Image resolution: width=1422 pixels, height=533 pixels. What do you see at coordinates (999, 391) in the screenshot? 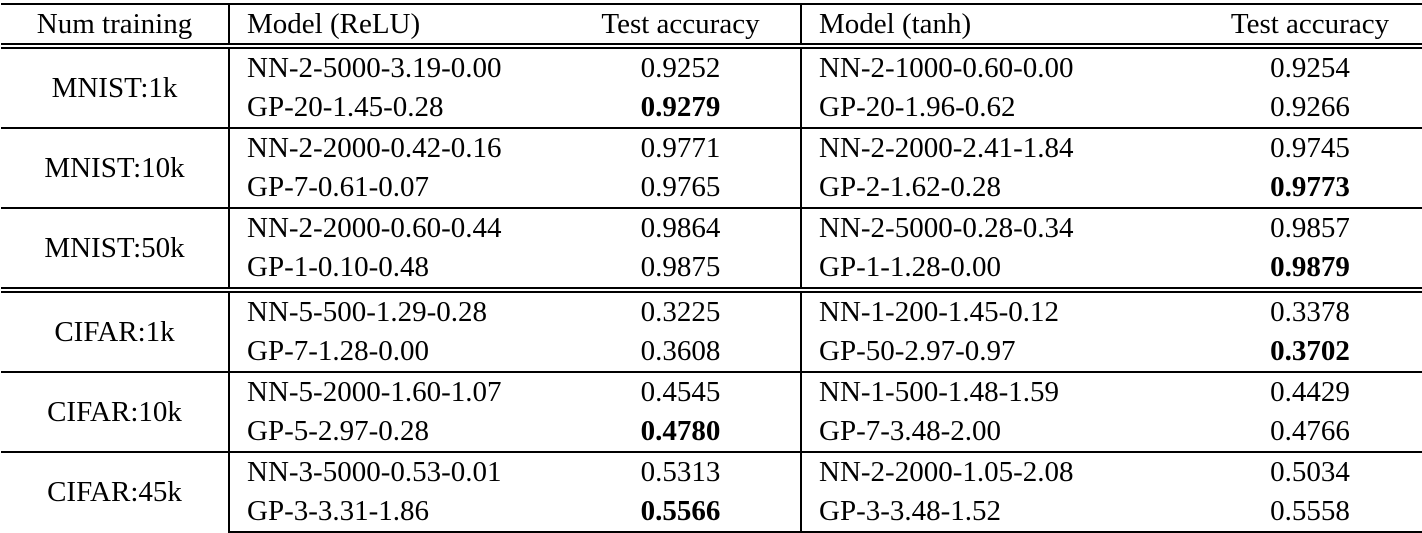
I see `model-cell: NN-1-500-1.48-1.59` at bounding box center [999, 391].